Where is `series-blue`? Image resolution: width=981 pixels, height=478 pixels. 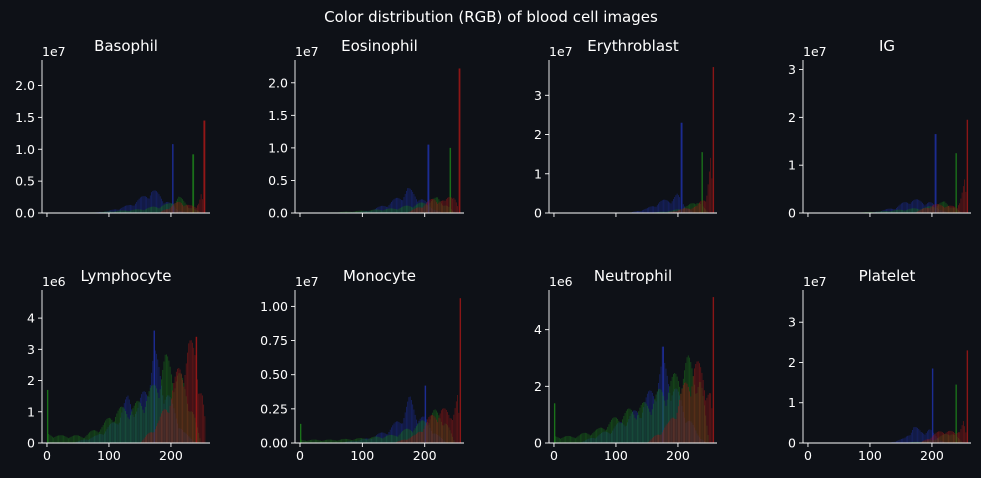 series-blue is located at coordinates (661, 167).